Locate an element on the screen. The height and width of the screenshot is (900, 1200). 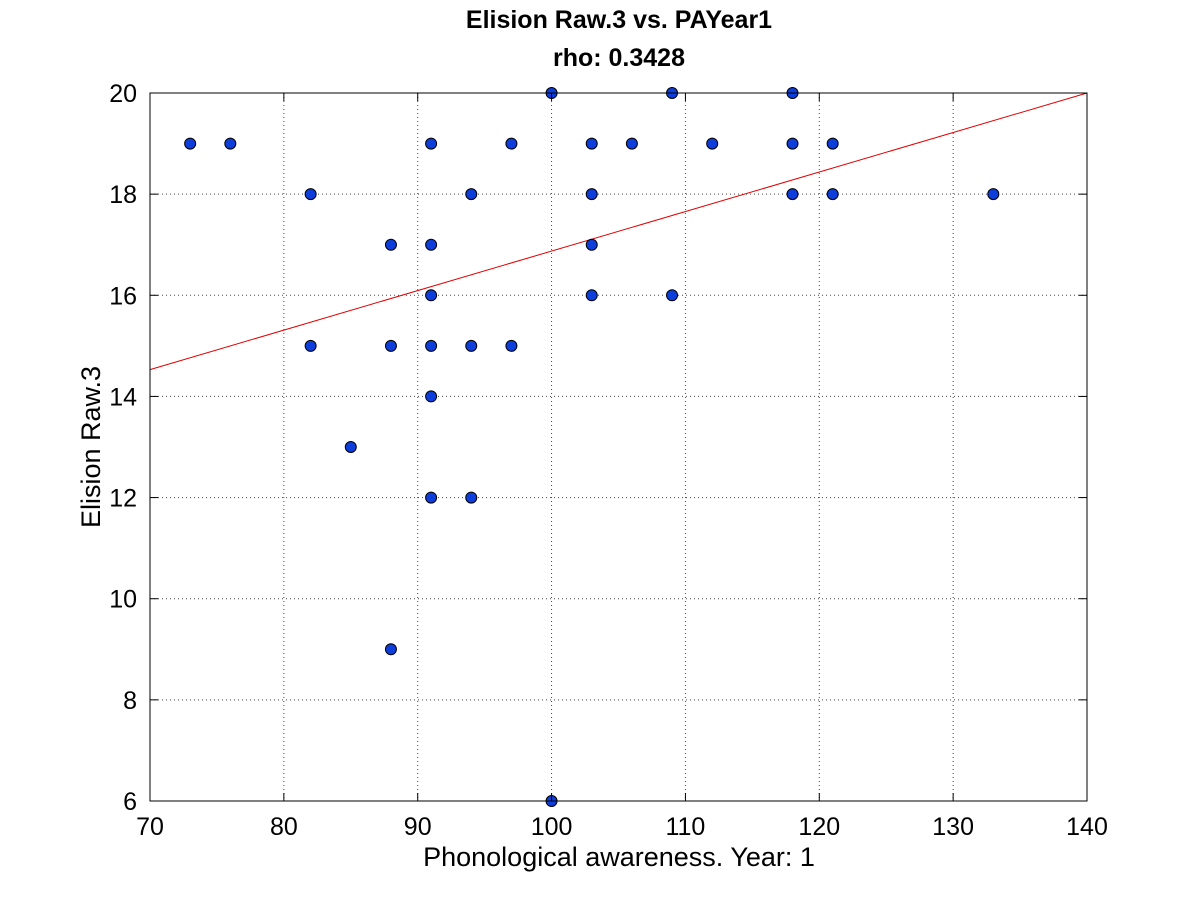
x-axis-label: Phonological awareness. Year: 1 is located at coordinates (619, 857).